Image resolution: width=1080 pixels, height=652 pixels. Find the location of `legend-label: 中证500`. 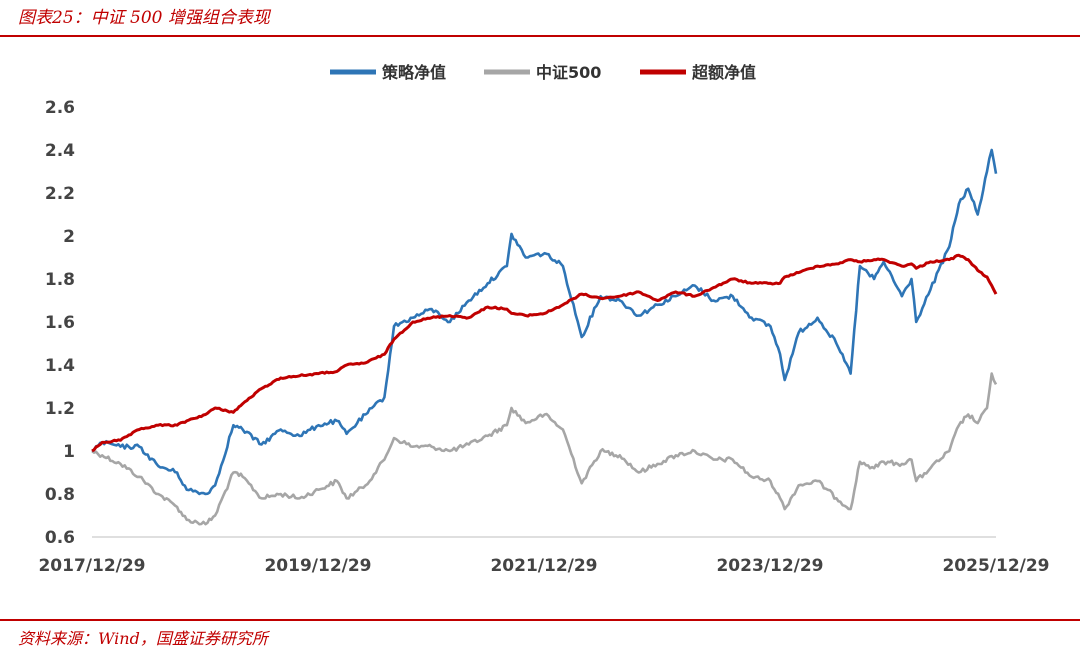

legend-label: 中证500 is located at coordinates (568, 72).